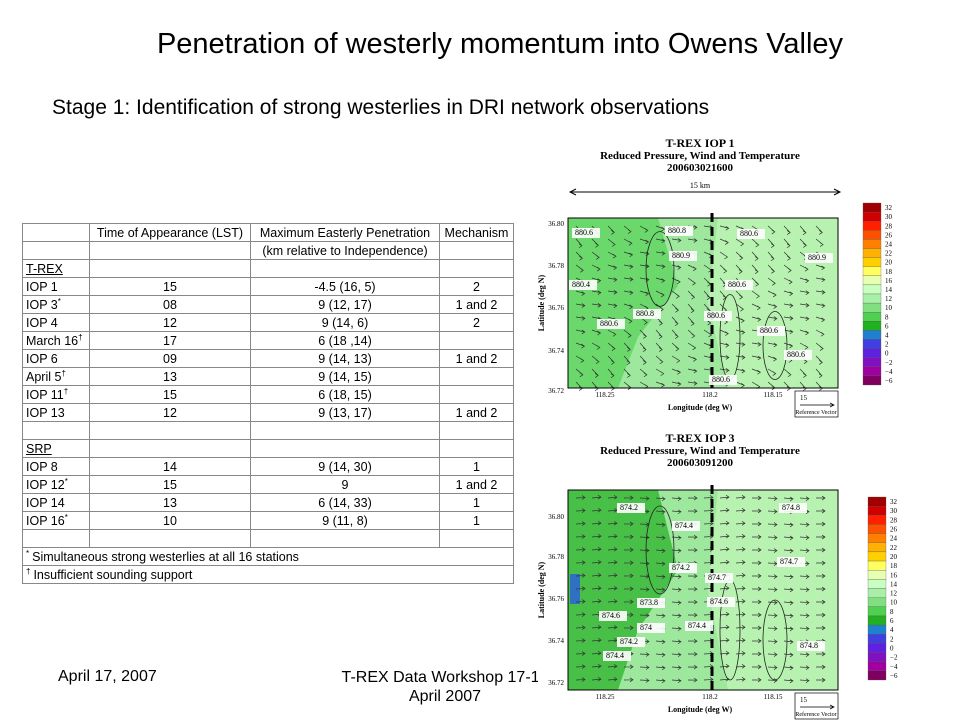 The image size is (960, 720). Describe the element at coordinates (56, 268) in the screenshot. I see `section-cell: T-REX` at that location.